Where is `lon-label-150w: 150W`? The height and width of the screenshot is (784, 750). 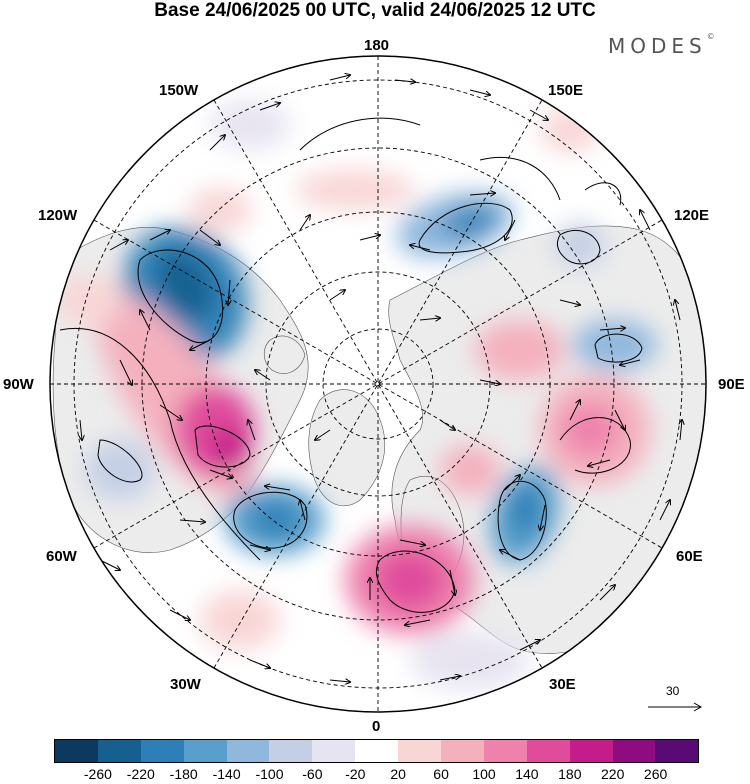
lon-label-150w: 150W is located at coordinates (179, 90).